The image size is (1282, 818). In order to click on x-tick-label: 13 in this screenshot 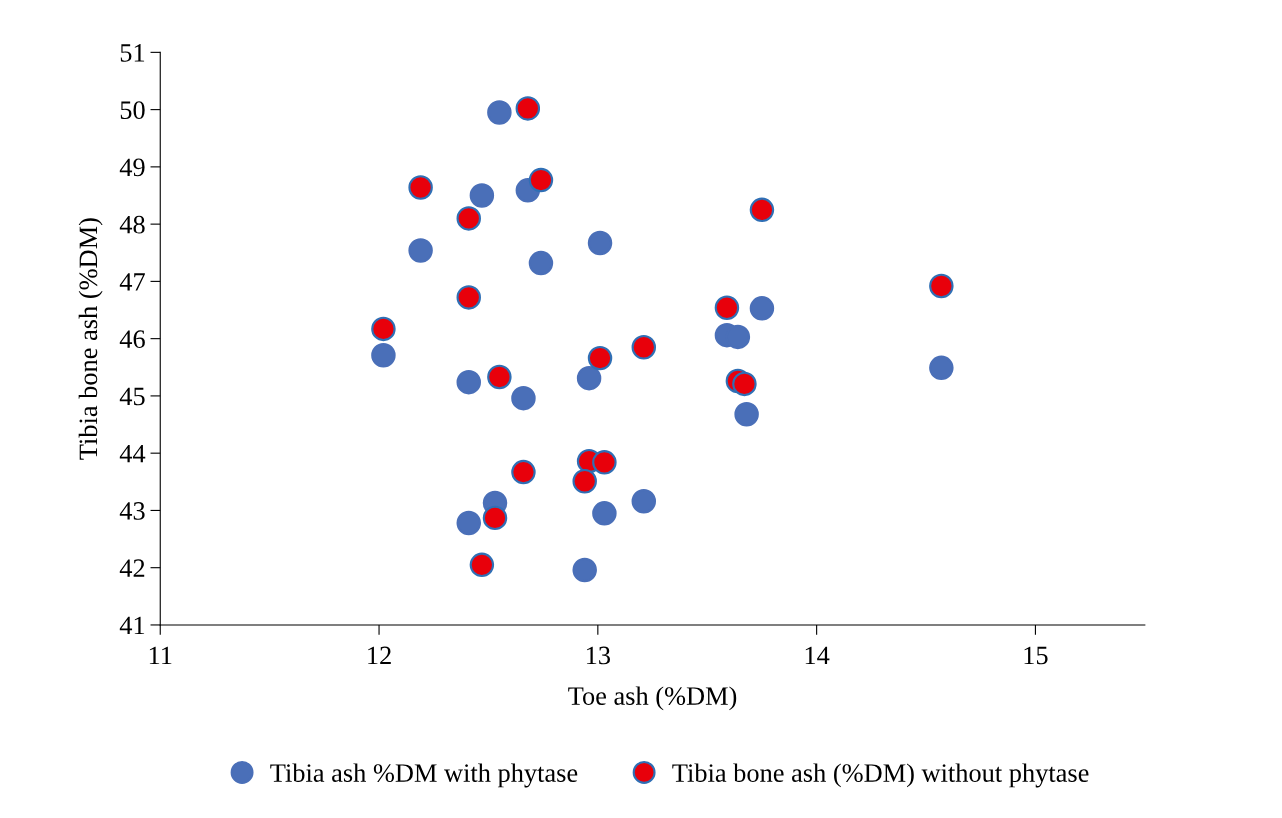, I will do `click(598, 655)`.